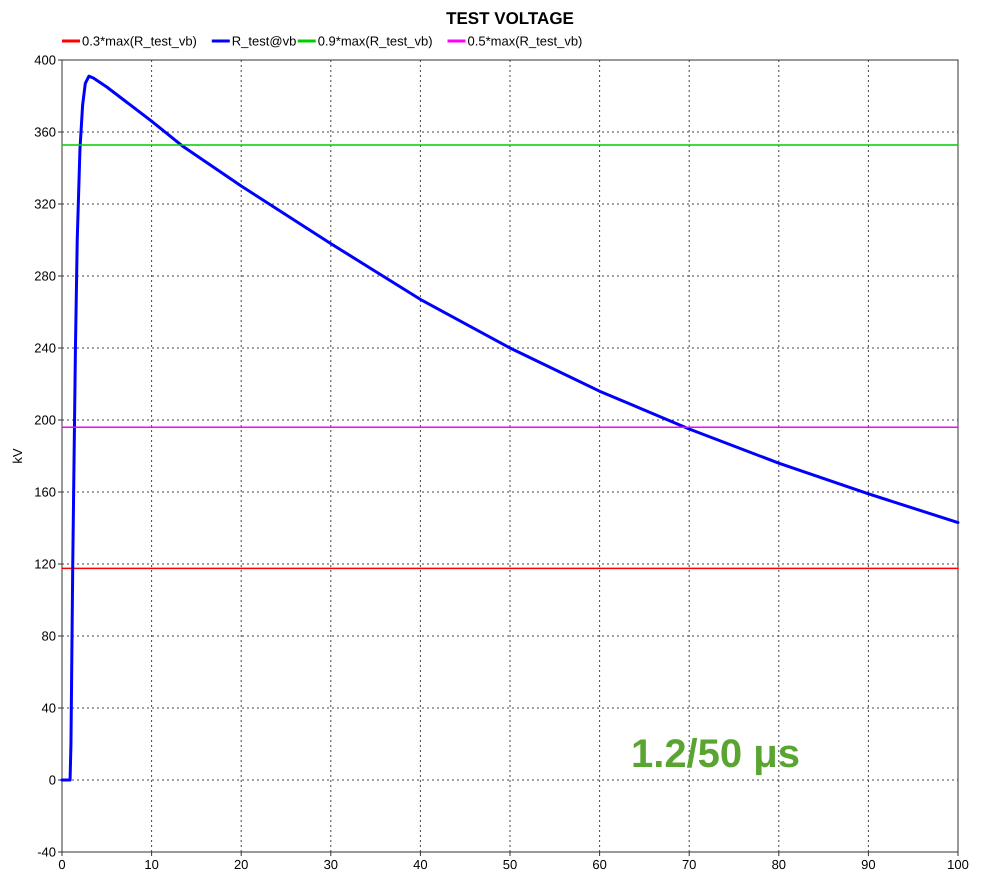 Image resolution: width=982 pixels, height=888 pixels. What do you see at coordinates (62, 864) in the screenshot?
I see `x-tick-label: 0` at bounding box center [62, 864].